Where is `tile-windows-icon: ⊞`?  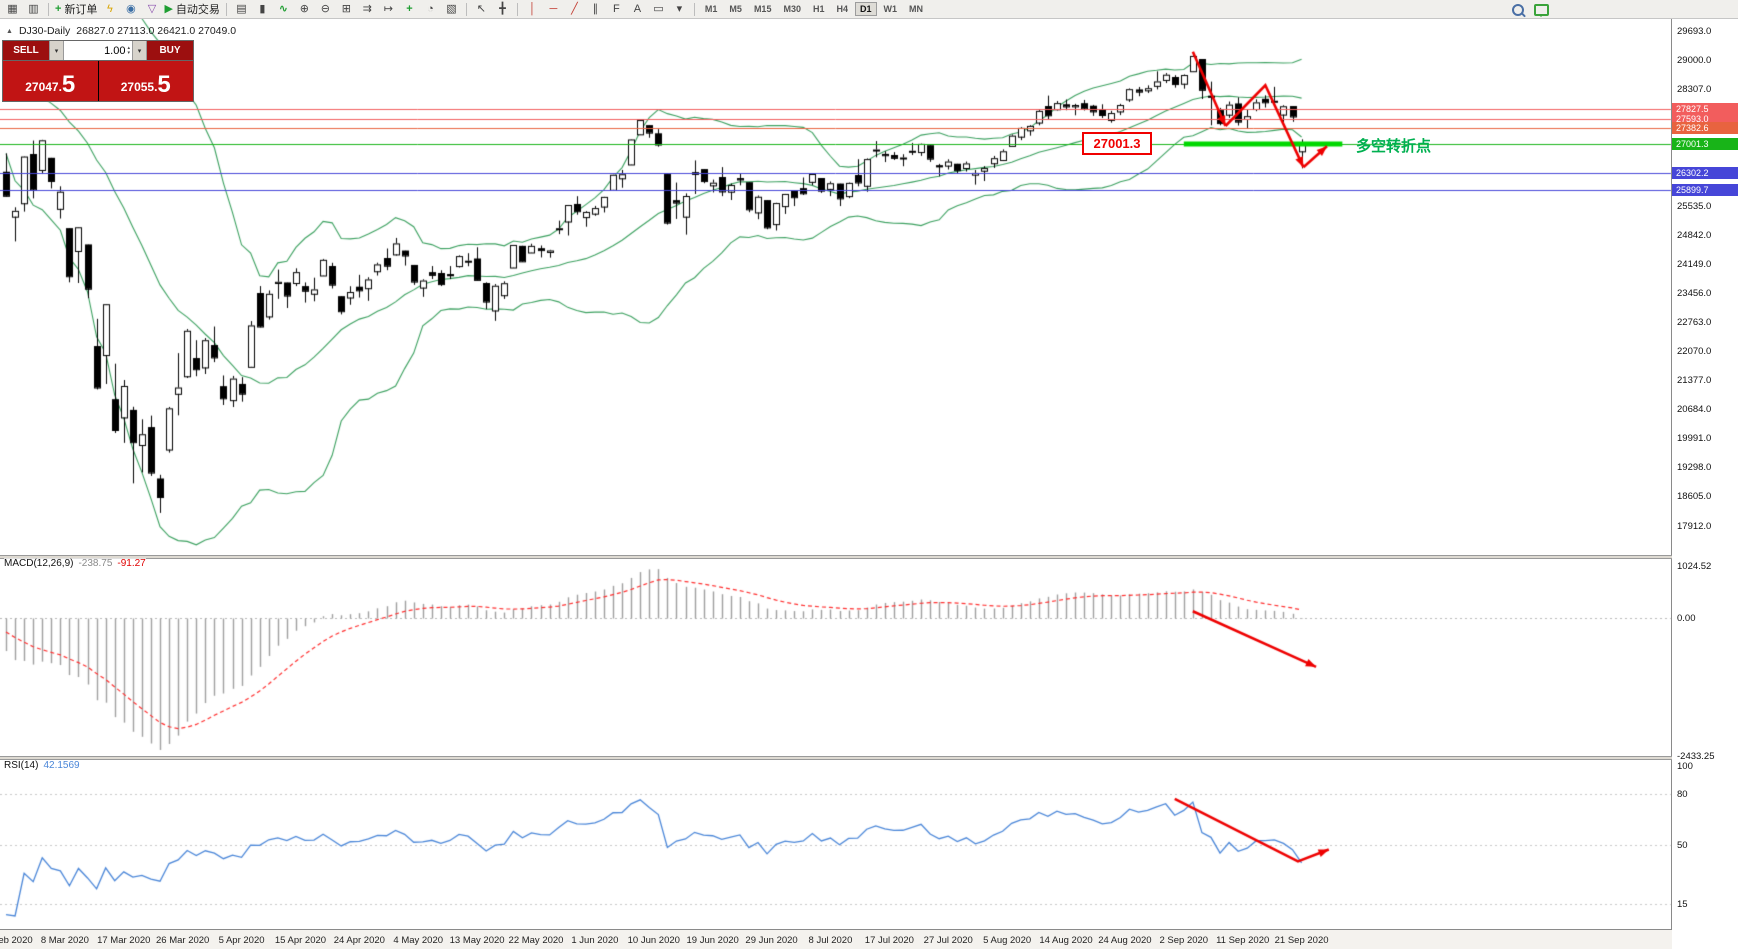
tile-windows-icon: ⊞ is located at coordinates (346, 8).